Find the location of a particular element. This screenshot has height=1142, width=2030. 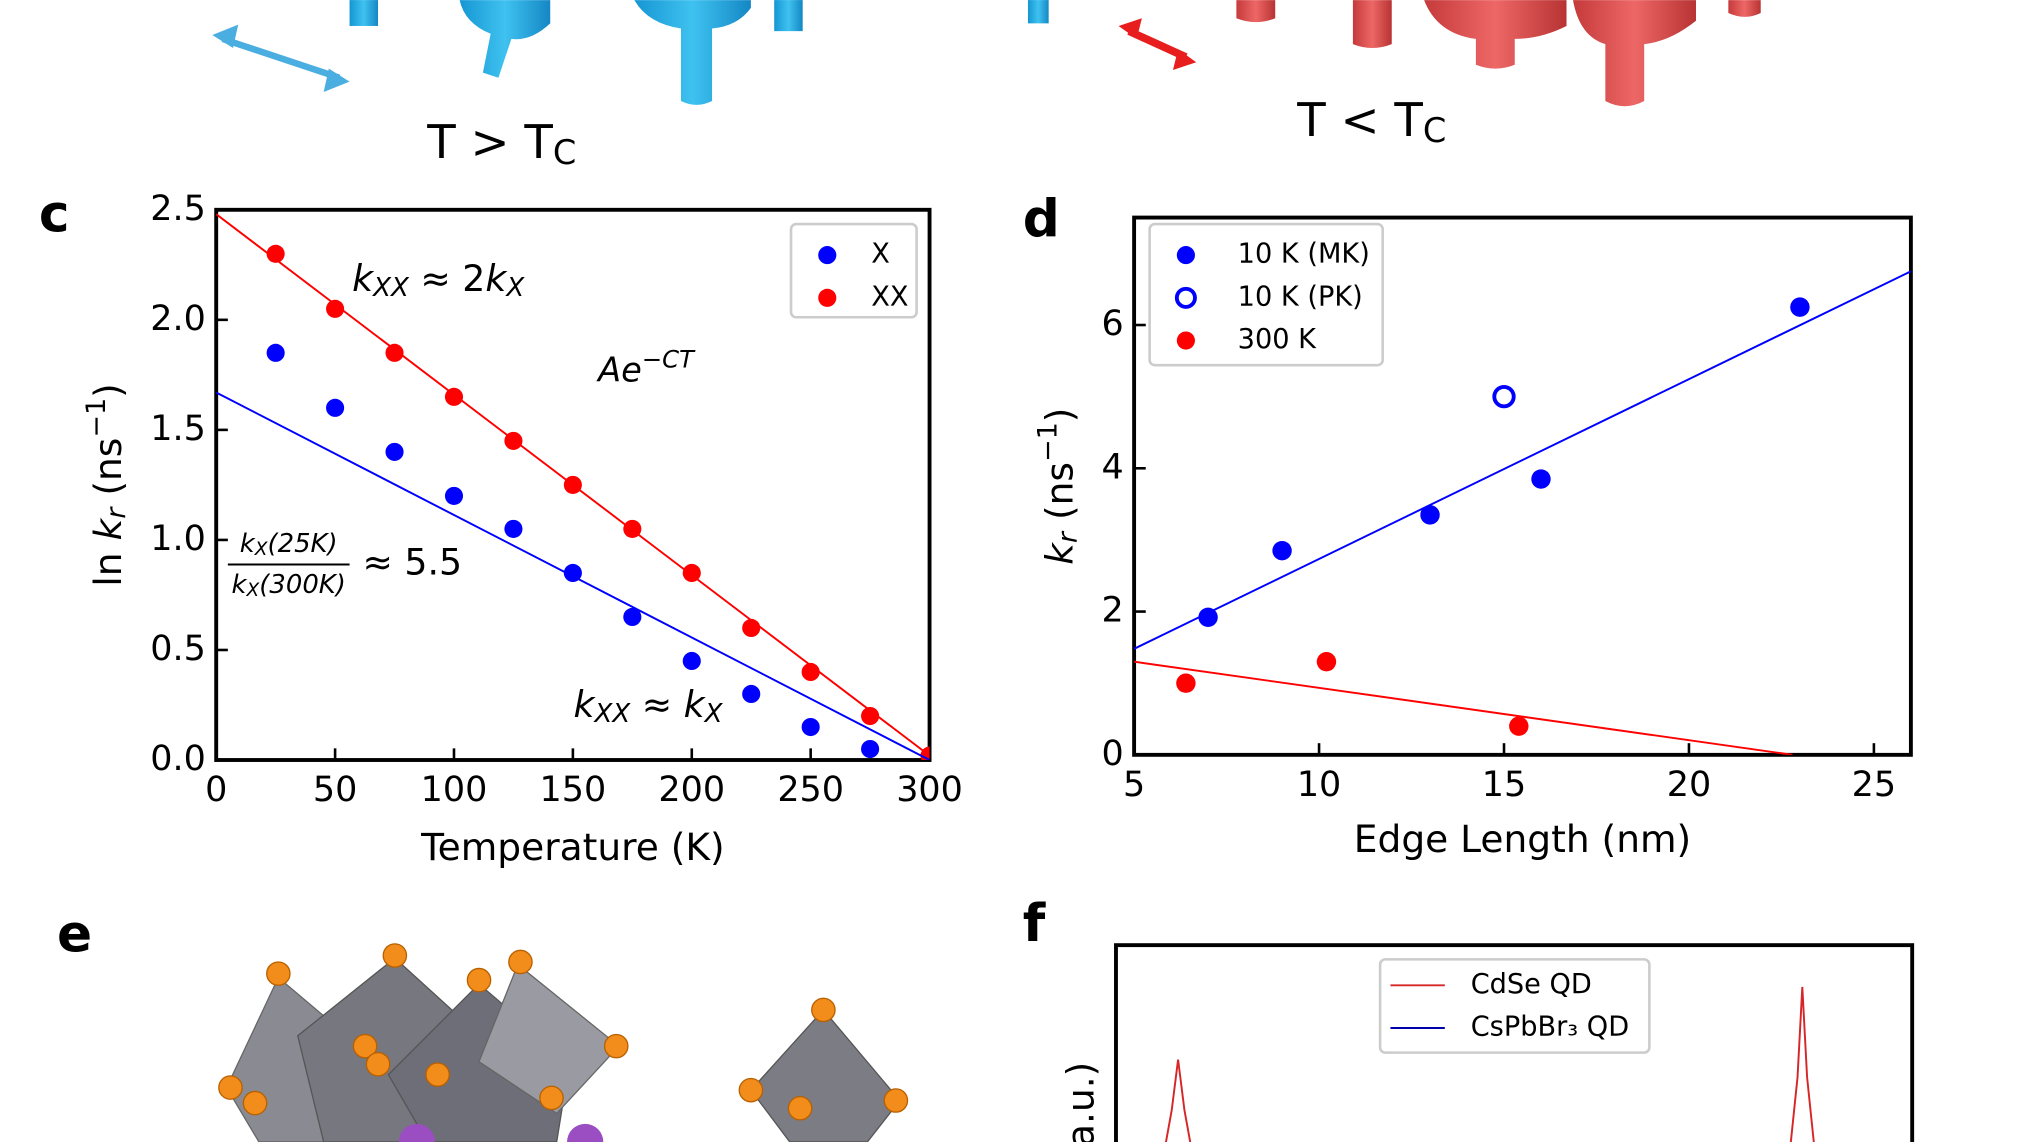

y-tick-label: 2.5 is located at coordinates (178, 209).